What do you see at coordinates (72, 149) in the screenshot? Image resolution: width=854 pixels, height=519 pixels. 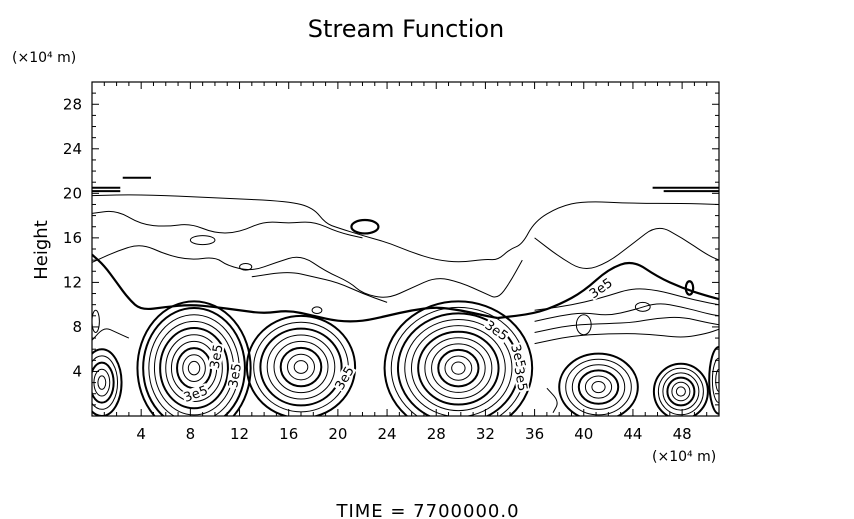 I see `y-tick-label: 24` at bounding box center [72, 149].